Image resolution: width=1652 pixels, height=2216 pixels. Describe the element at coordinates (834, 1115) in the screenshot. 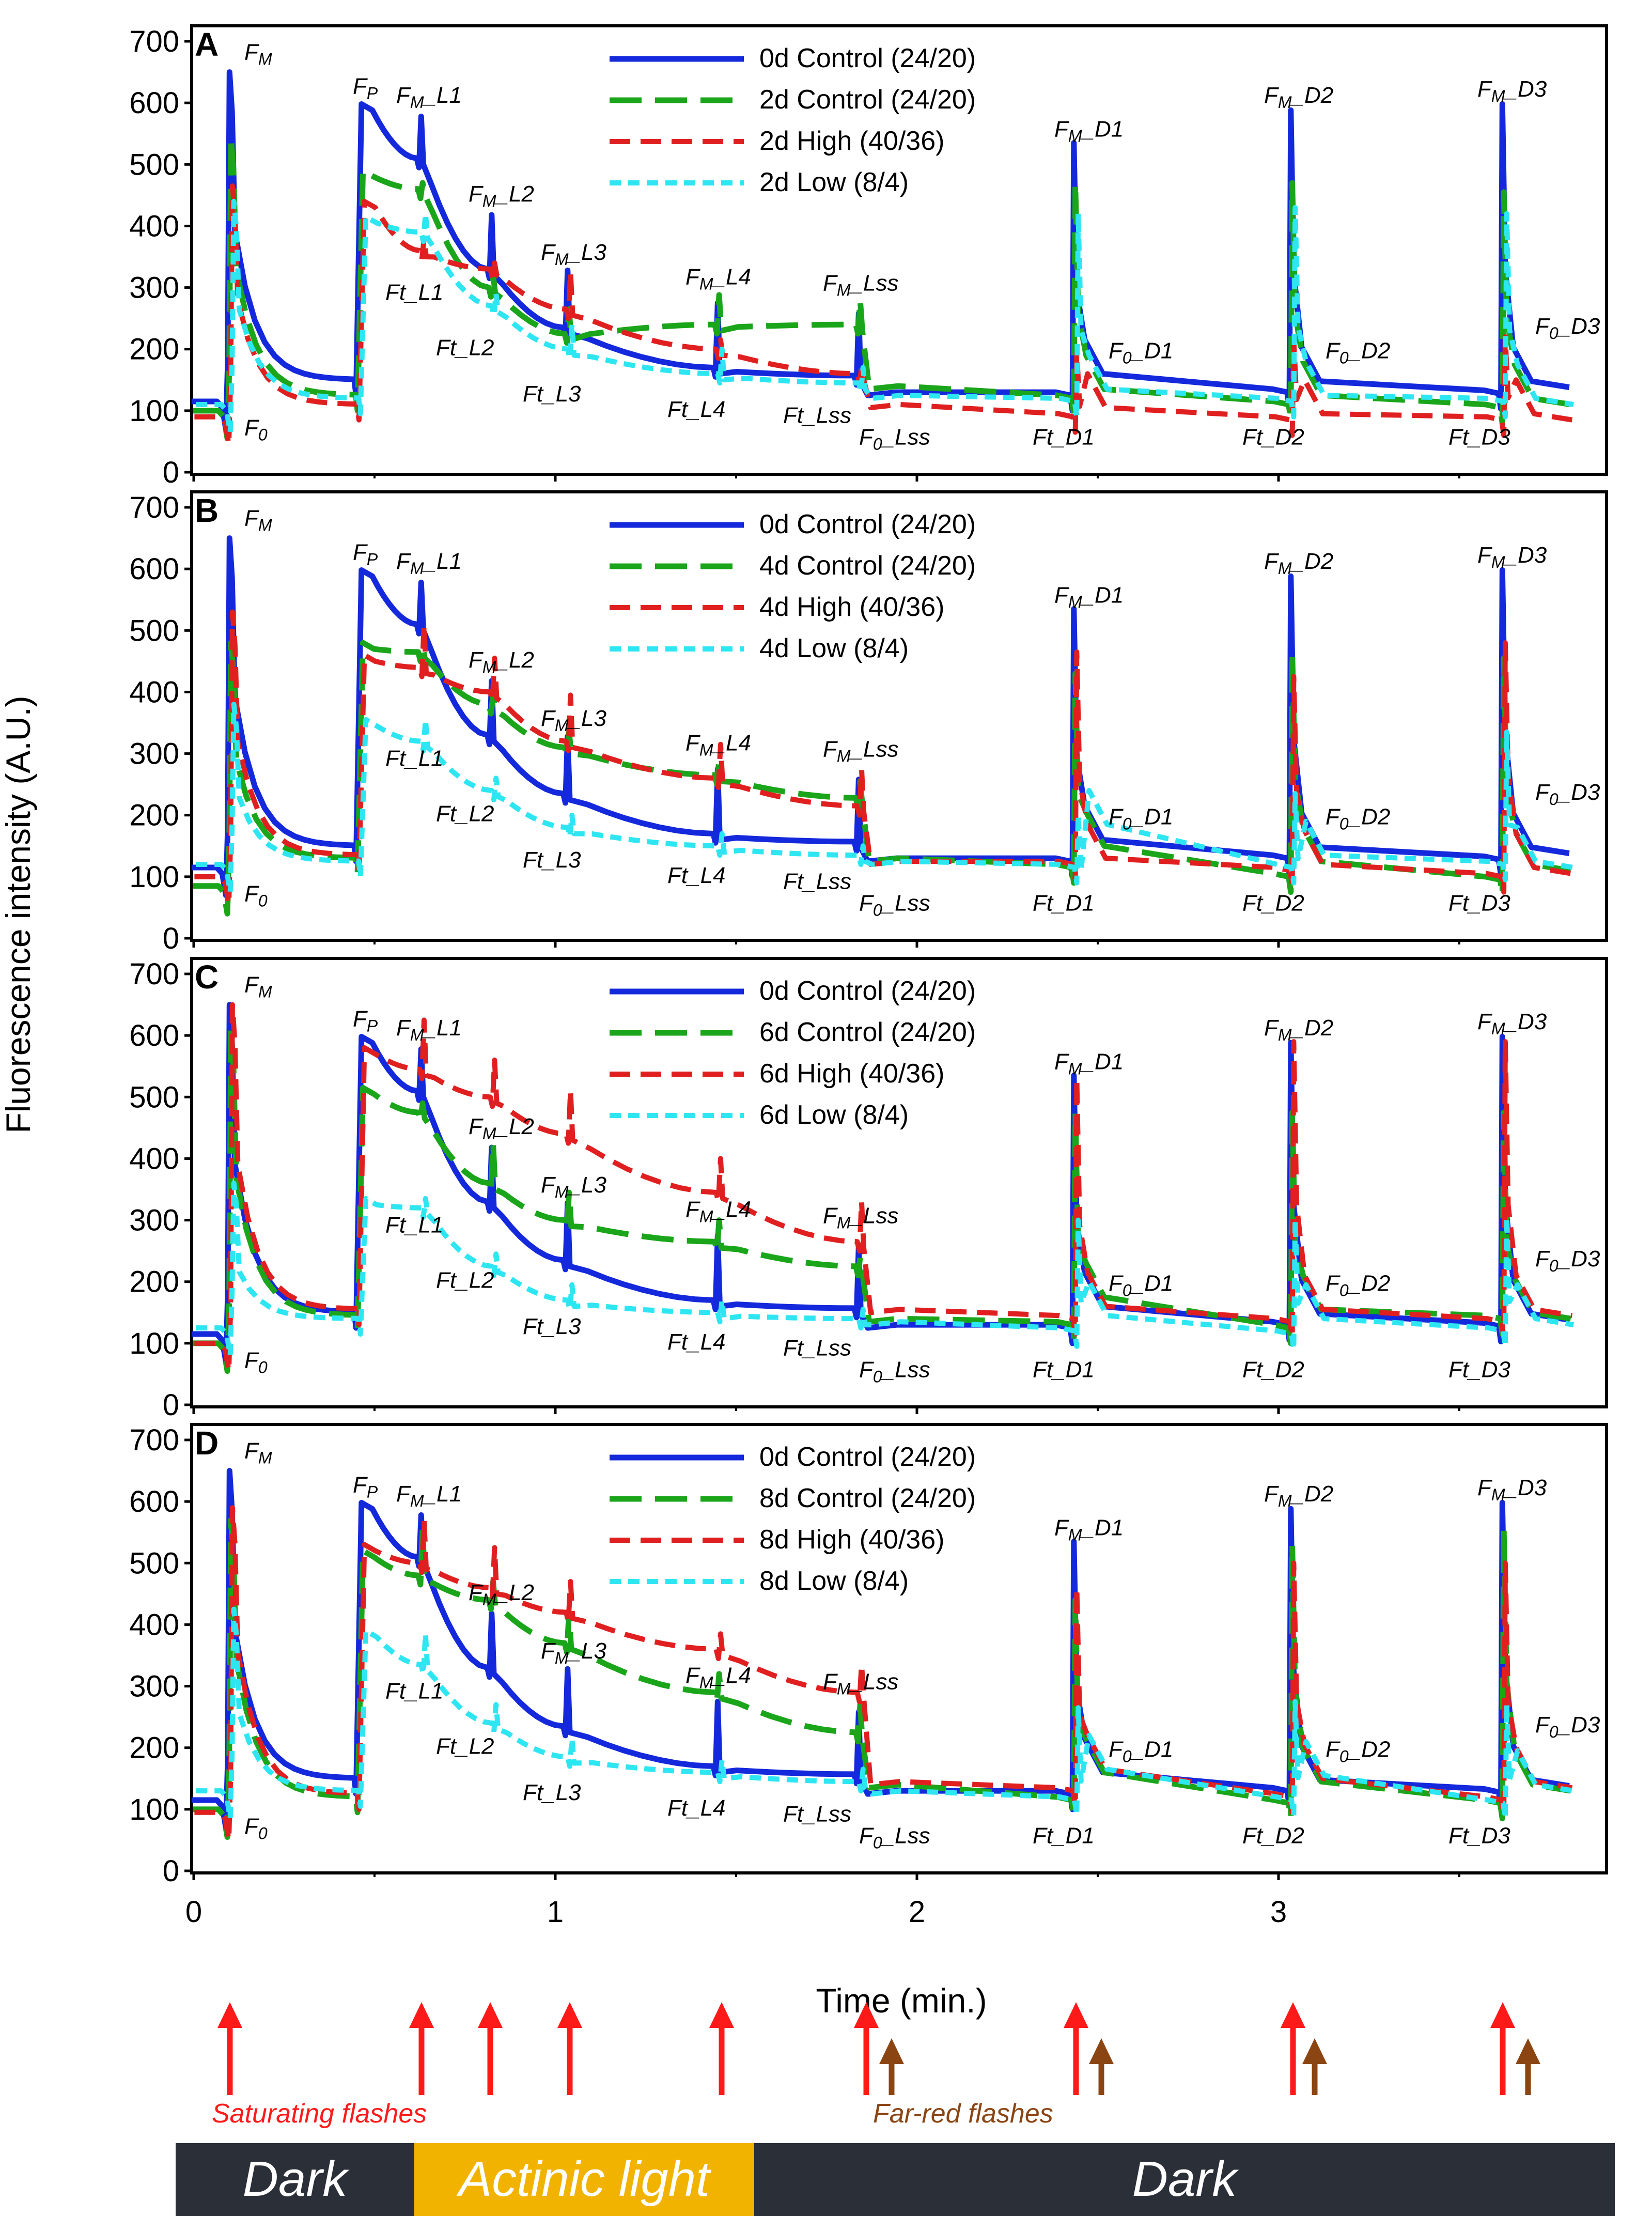

I see `legend-label: 6d Low (8/4)` at that location.